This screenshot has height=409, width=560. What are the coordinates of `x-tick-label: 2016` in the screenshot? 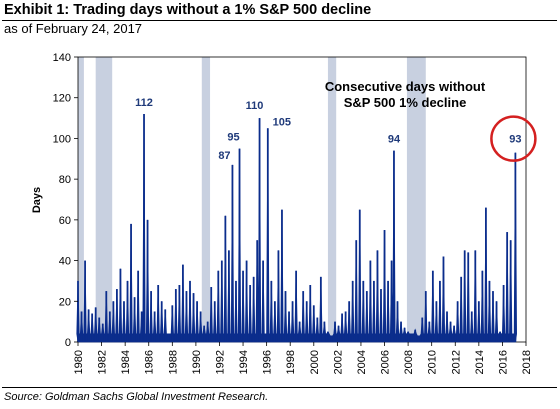 It's located at (503, 362).